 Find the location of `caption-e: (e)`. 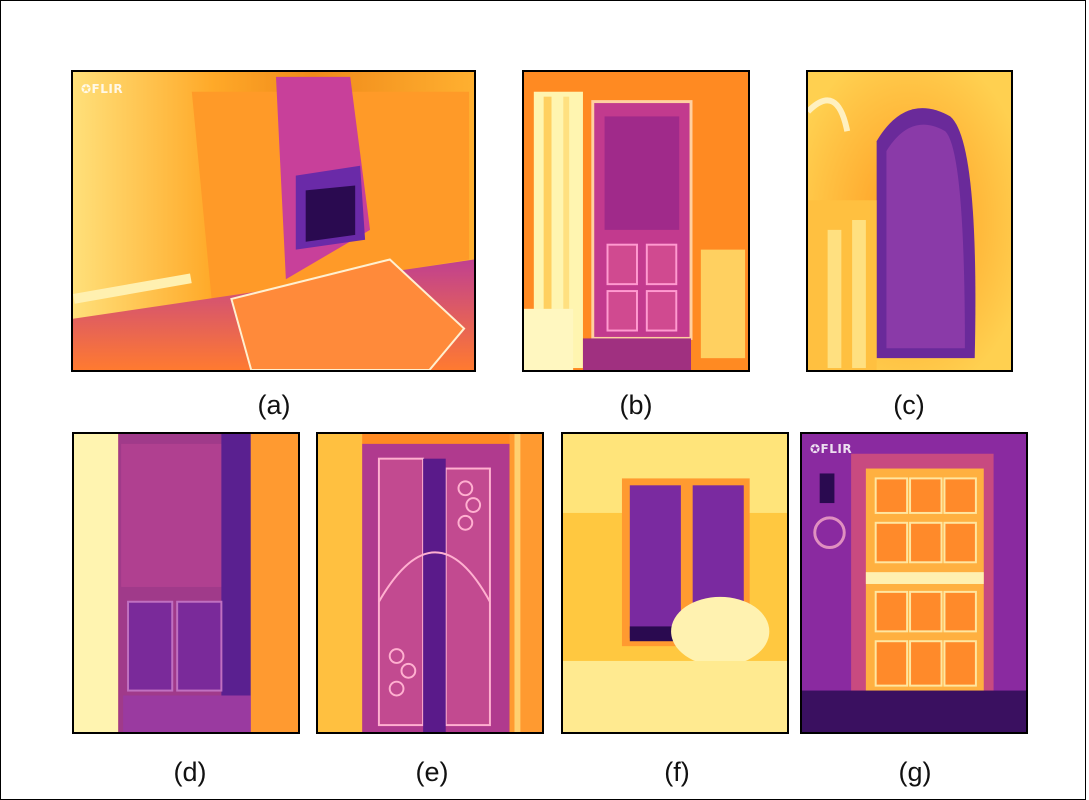

caption-e: (e) is located at coordinates (432, 772).